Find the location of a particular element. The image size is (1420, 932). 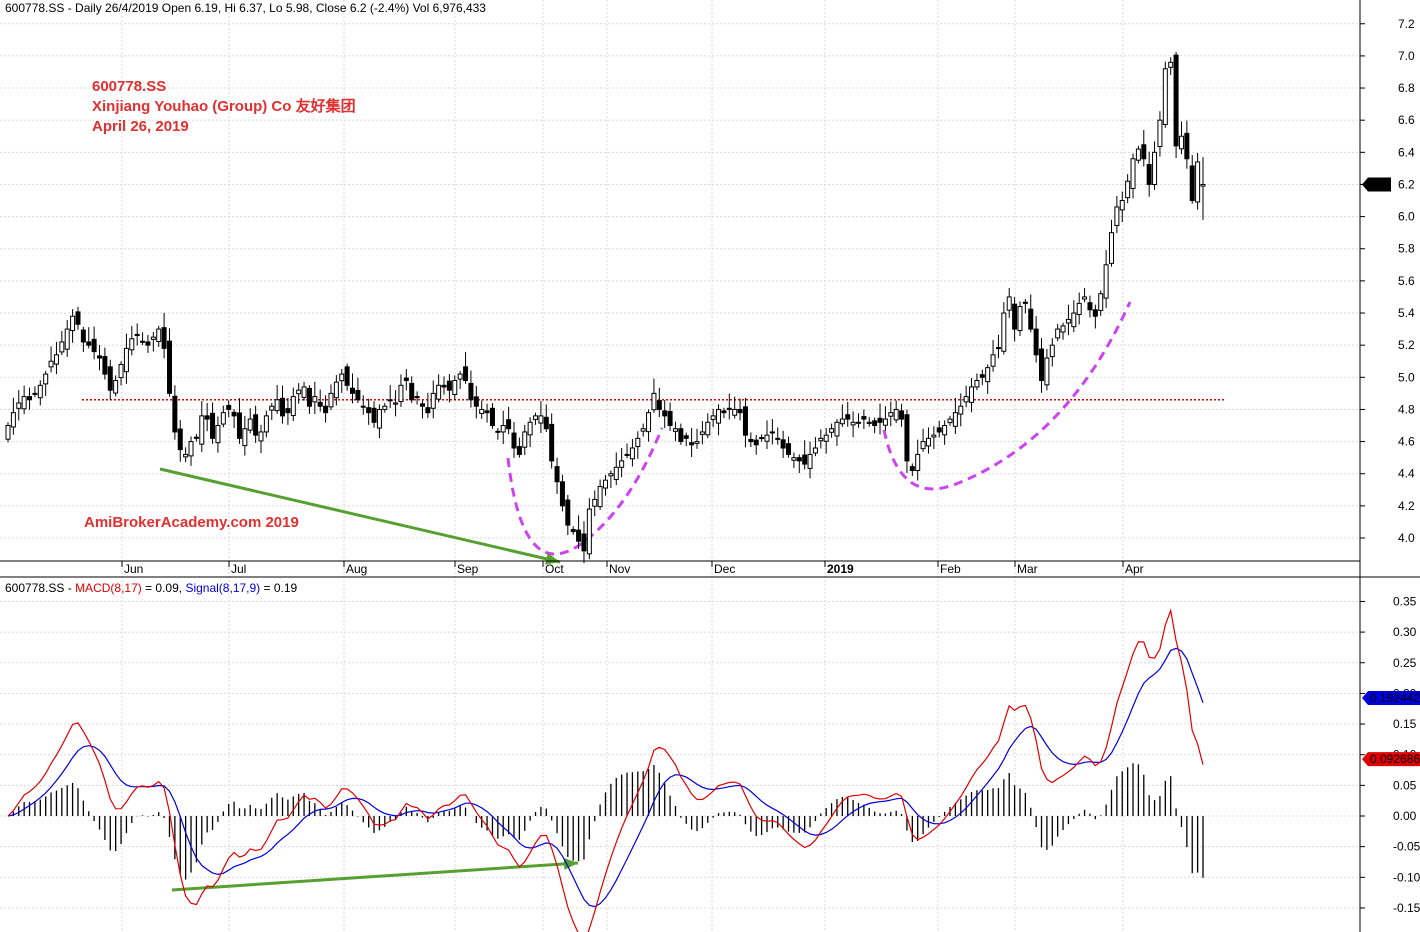

month-label-4: Oct is located at coordinates (554, 569).